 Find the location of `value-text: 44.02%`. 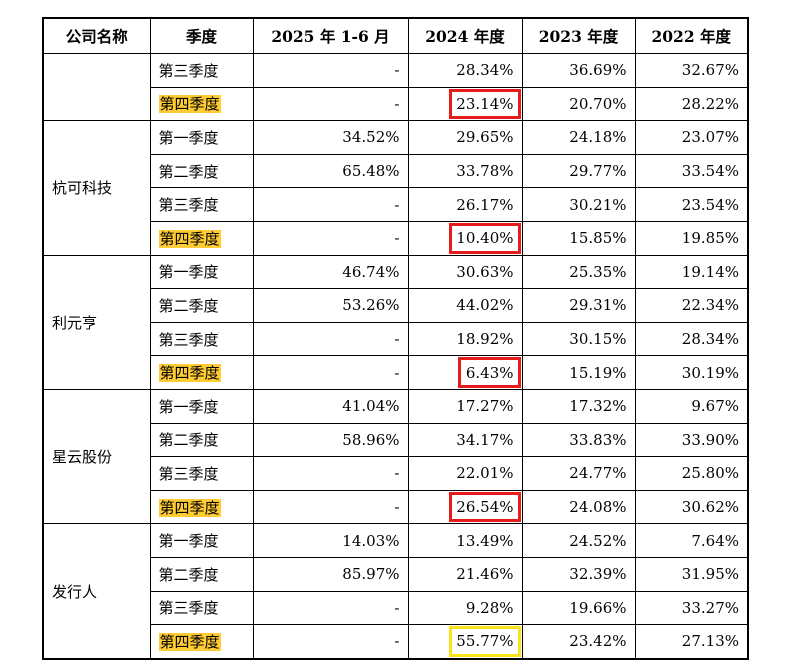

value-text: 44.02% is located at coordinates (485, 305).